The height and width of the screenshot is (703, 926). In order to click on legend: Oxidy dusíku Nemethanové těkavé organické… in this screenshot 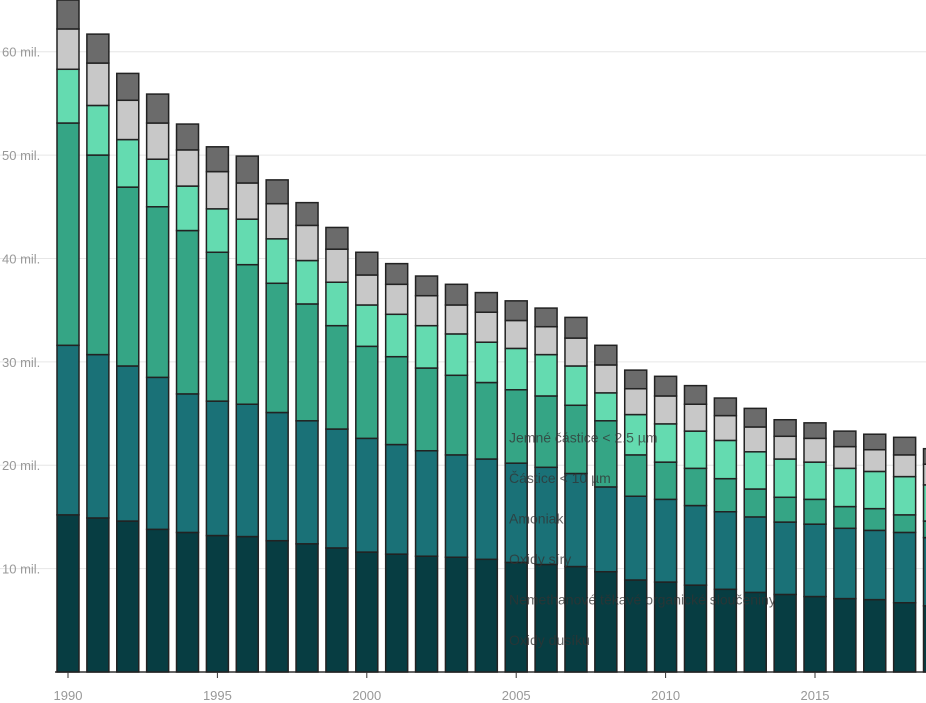, I will do `click(642, 539)`.